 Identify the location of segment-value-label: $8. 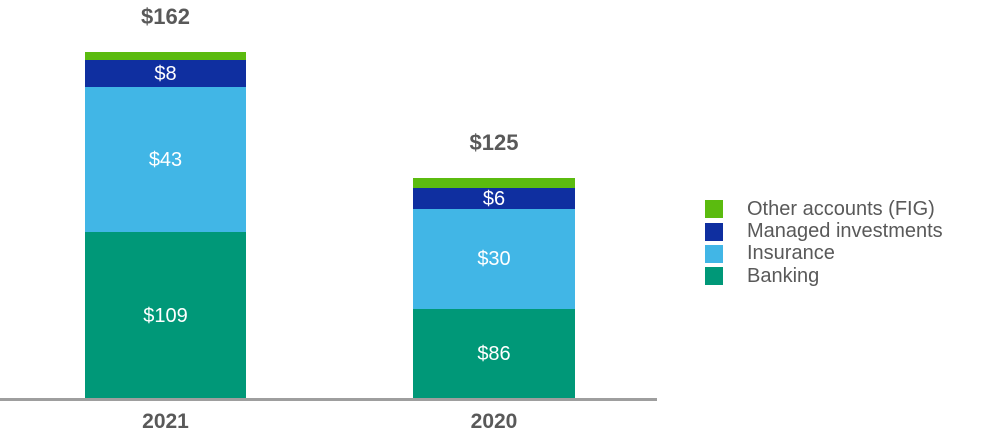
(165, 73).